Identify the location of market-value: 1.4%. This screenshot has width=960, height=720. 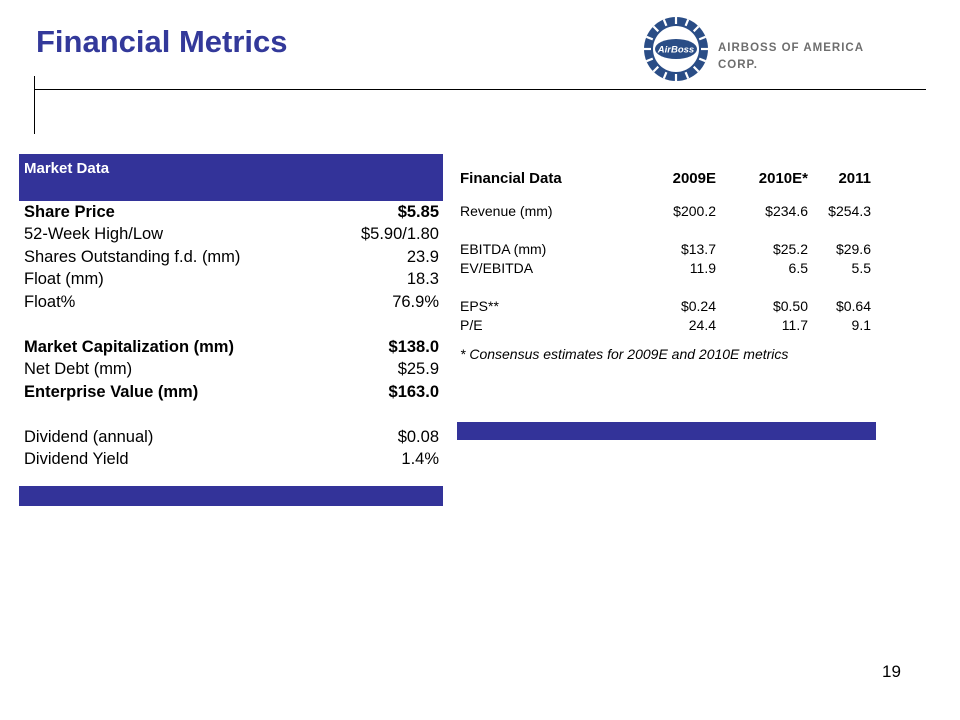
(420, 459).